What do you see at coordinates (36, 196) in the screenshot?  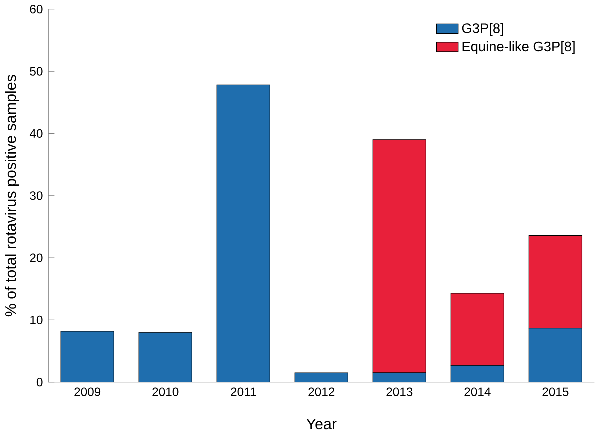 I see `y-tick-label: 30` at bounding box center [36, 196].